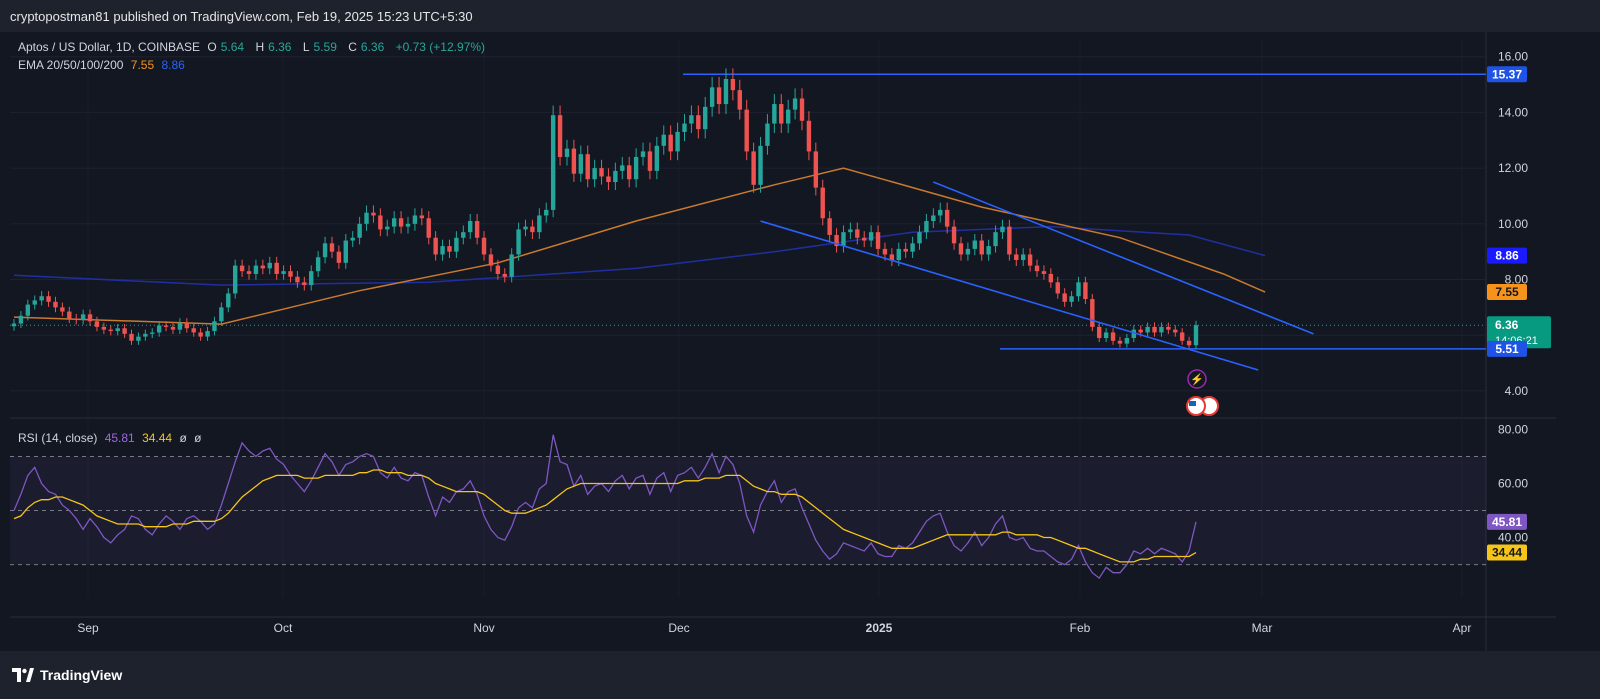 The image size is (1600, 699). I want to click on upper-trendline, so click(1123, 258).